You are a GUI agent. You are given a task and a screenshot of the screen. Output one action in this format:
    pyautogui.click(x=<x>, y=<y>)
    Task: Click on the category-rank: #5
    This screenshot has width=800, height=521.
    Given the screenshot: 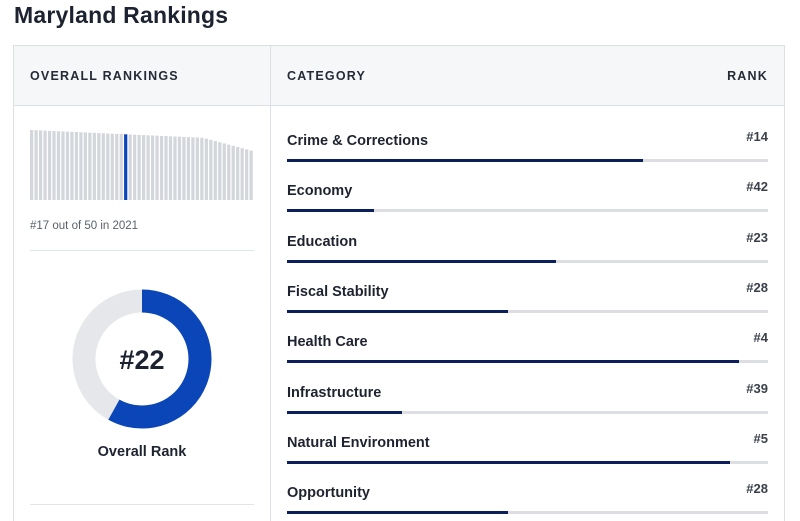 What is the action you would take?
    pyautogui.click(x=760, y=438)
    